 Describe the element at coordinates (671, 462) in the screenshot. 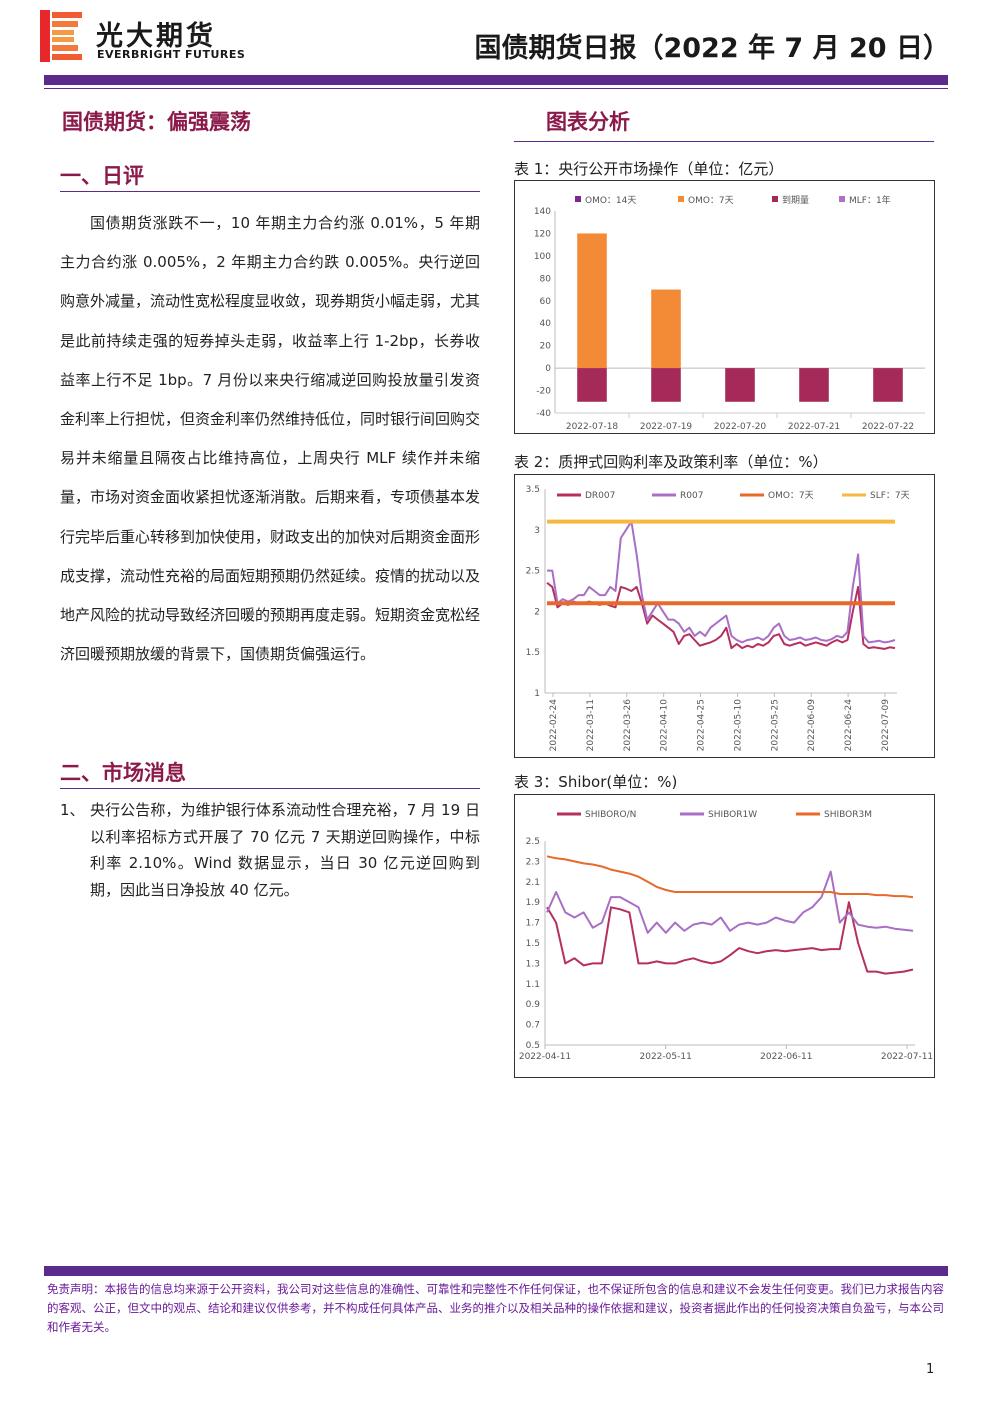

I see `chart2-caption: 表 2：质押式回购利率及政策利率（单位：%）` at that location.